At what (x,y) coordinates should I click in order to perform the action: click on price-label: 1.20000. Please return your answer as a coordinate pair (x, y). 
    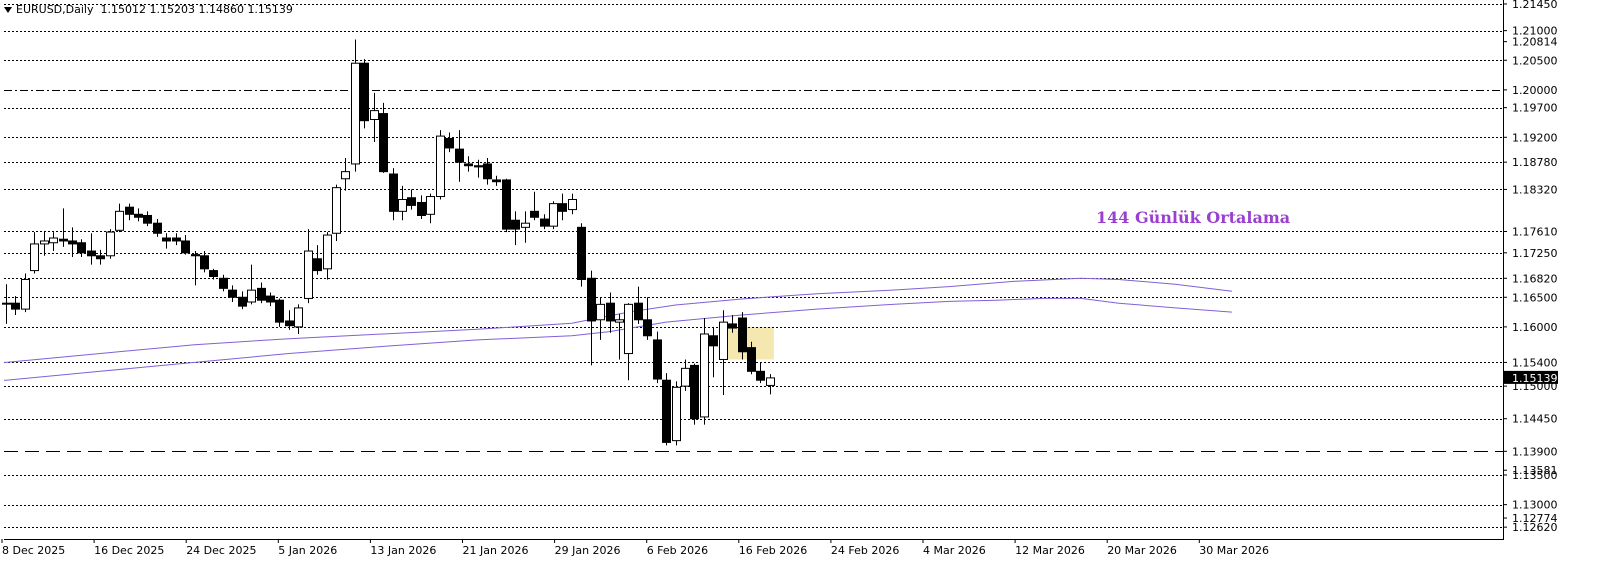
    Looking at the image, I should click on (1535, 90).